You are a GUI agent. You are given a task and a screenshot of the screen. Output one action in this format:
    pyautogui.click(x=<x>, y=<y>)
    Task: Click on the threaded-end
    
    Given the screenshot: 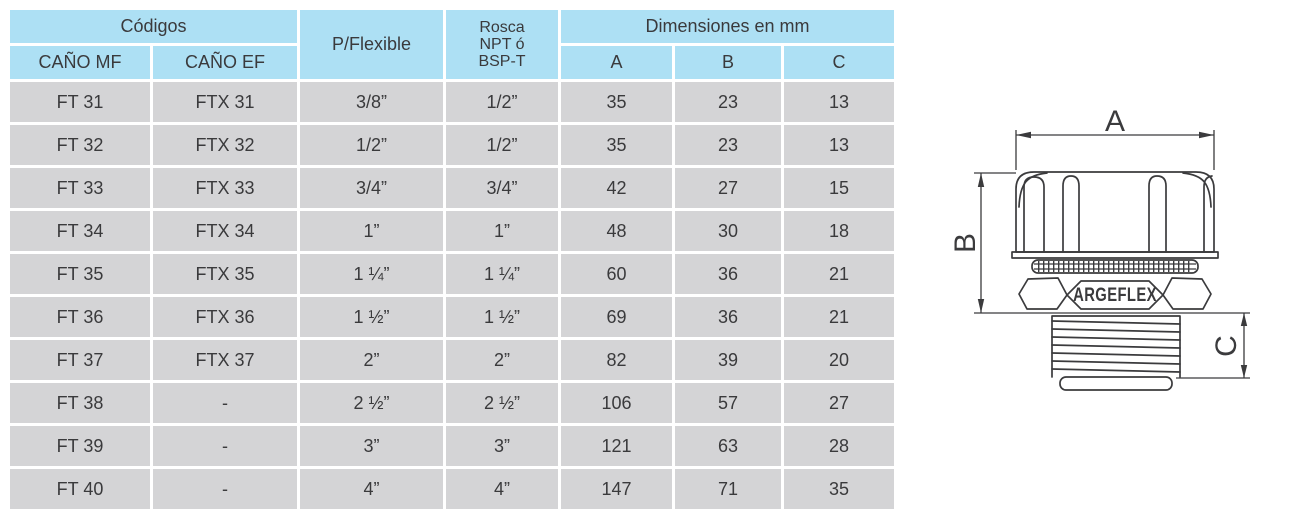 What is the action you would take?
    pyautogui.click(x=1116, y=353)
    